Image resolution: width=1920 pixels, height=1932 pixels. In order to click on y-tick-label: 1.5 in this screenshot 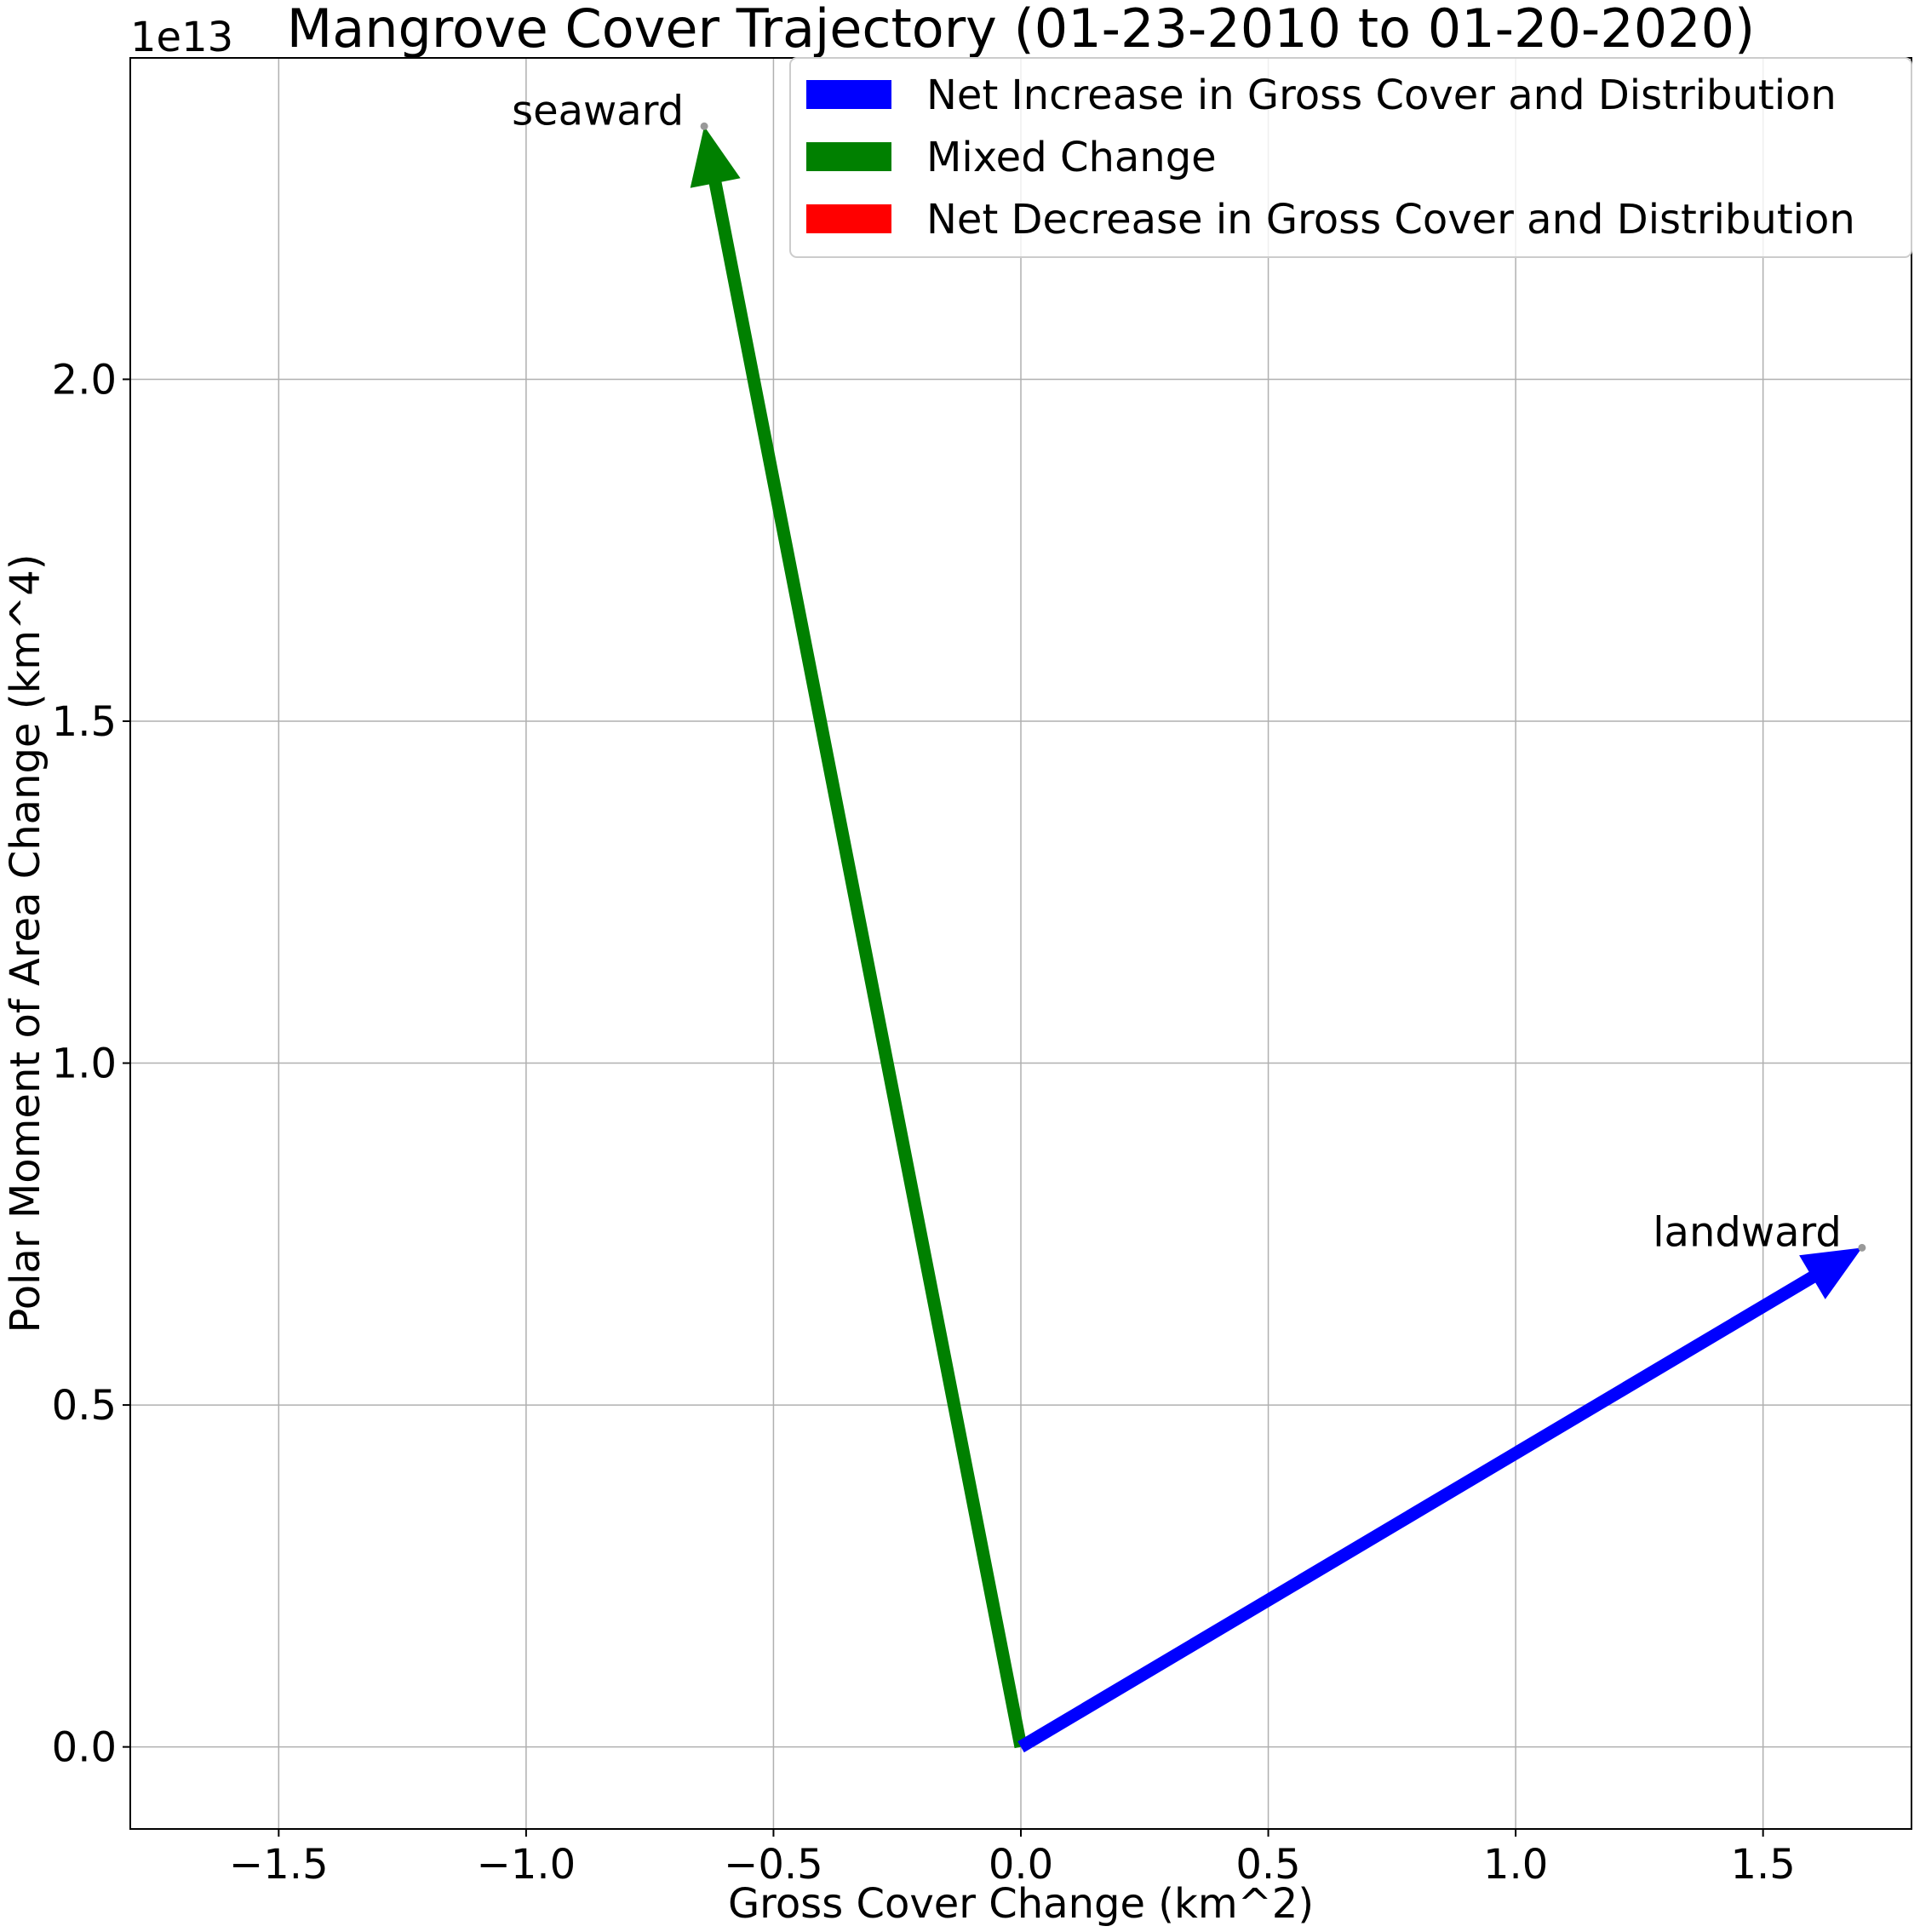, I will do `click(85, 722)`.